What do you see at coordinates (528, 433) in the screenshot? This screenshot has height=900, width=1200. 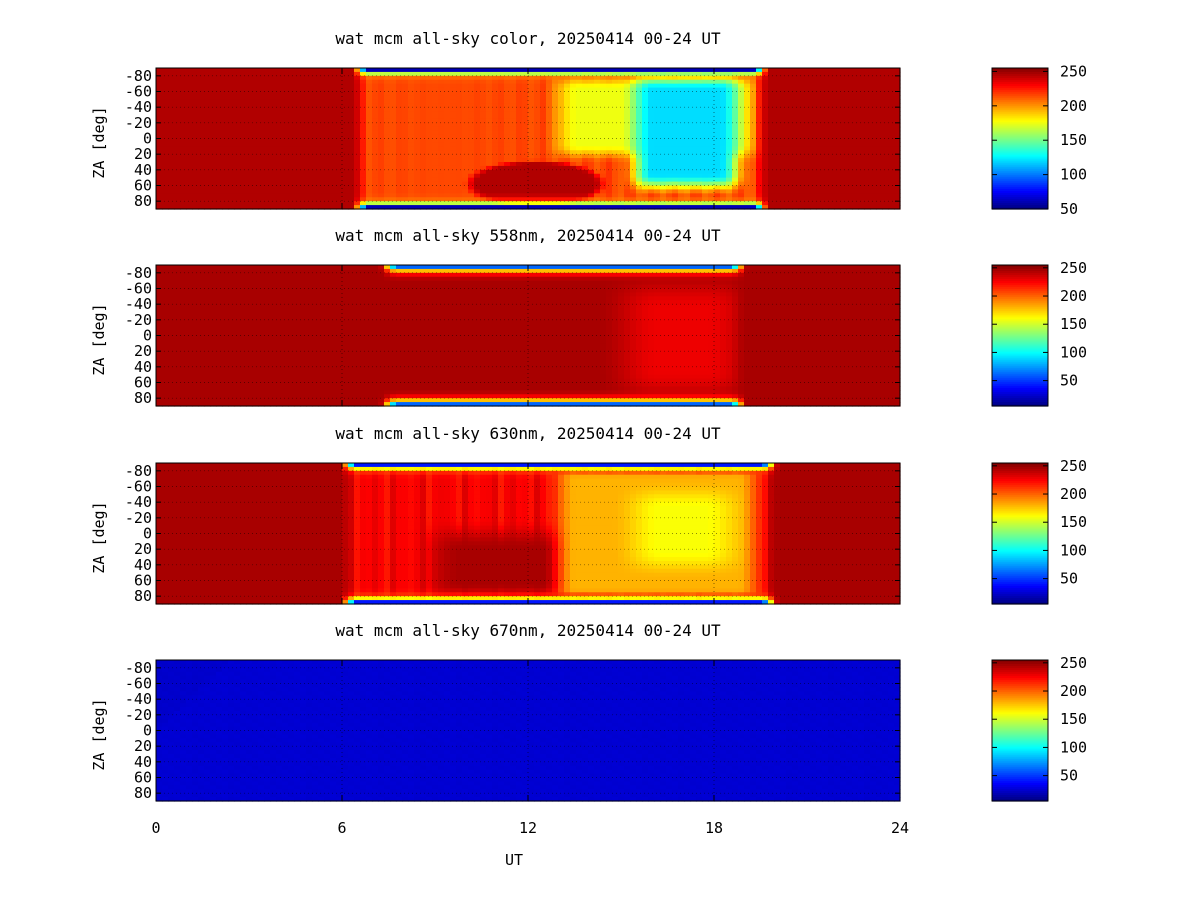 I see `panel-title: wat mcm all-sky 630nm, 20250414 00-24 UT` at bounding box center [528, 433].